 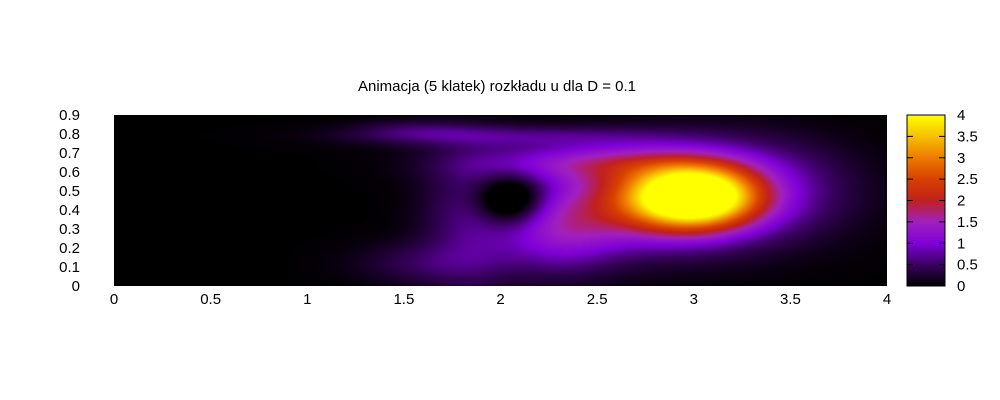 What do you see at coordinates (69, 201) in the screenshot?
I see `y-axis: 0 0.1 0.2 0.3 0.4 0.5 0.6 0.7 0.8 0.9` at bounding box center [69, 201].